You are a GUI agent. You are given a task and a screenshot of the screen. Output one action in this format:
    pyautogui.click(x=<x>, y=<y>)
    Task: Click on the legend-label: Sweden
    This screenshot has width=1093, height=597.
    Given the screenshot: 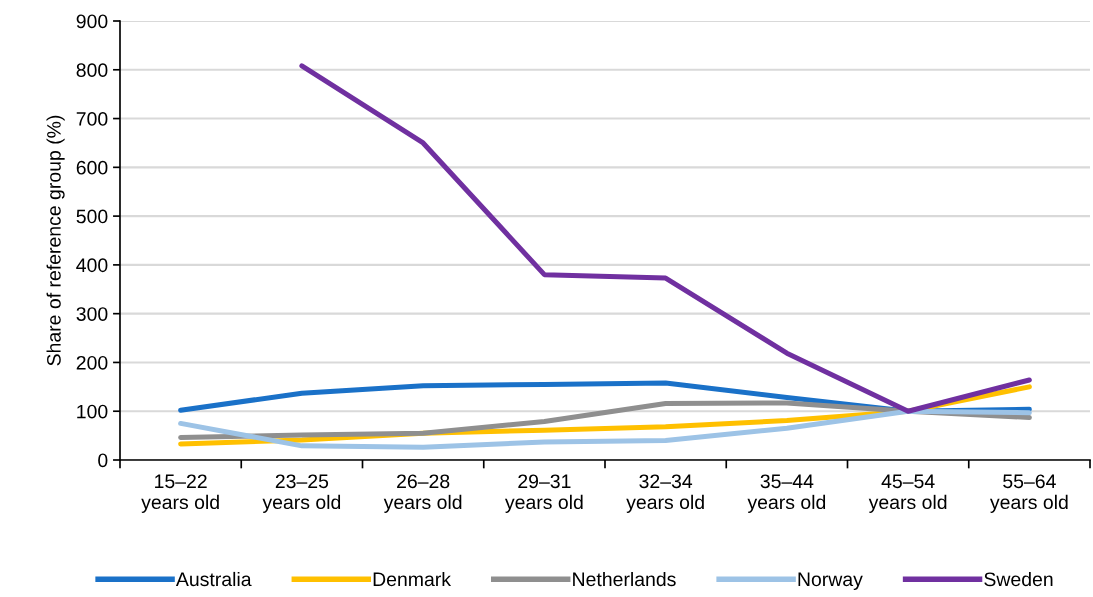 What is the action you would take?
    pyautogui.click(x=1018, y=579)
    